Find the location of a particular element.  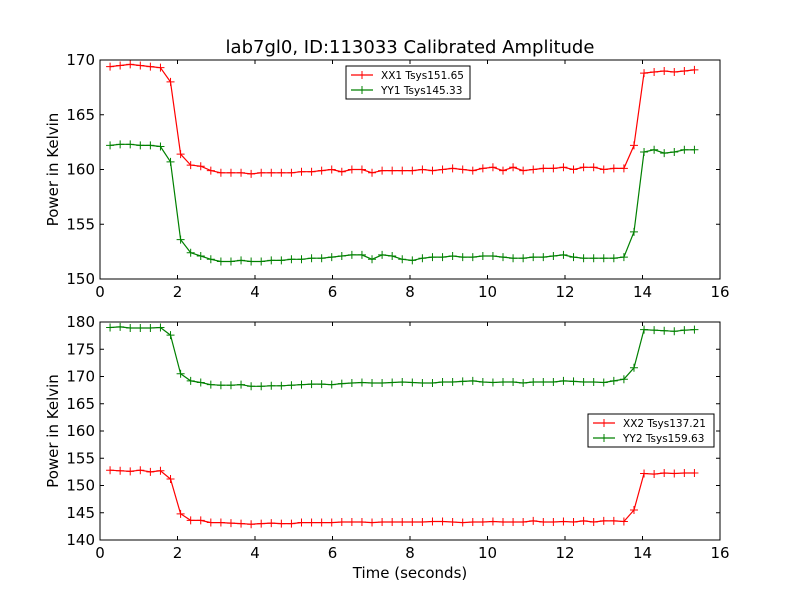

y-tick-label: 150 is located at coordinates (80, 486).